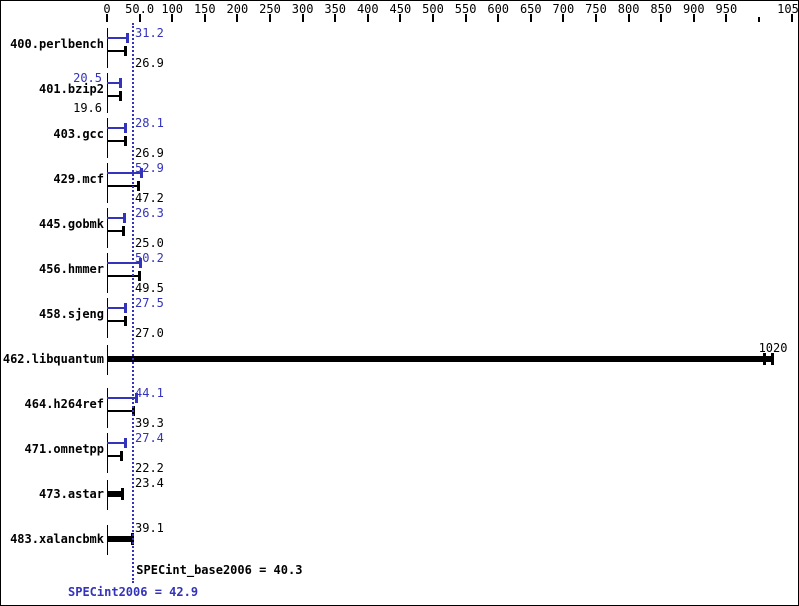 This screenshot has width=799, height=606. Describe the element at coordinates (149, 168) in the screenshot. I see `peak-value-label: 52.9` at that location.